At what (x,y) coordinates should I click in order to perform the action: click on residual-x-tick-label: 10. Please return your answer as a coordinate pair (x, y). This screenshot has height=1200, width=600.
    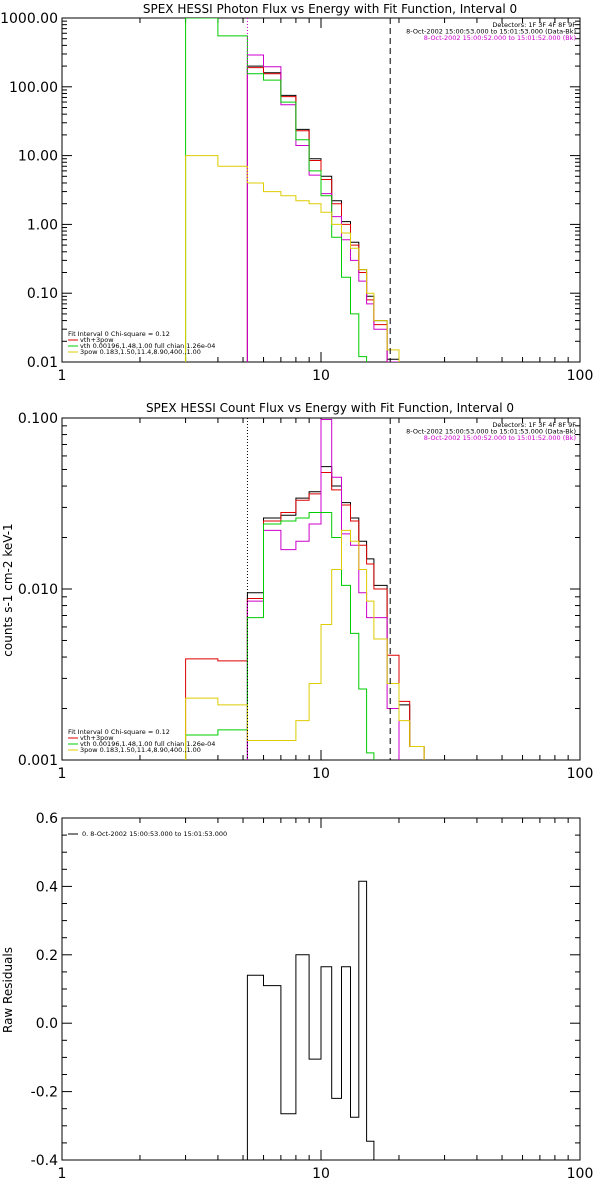
    Looking at the image, I should click on (321, 1174).